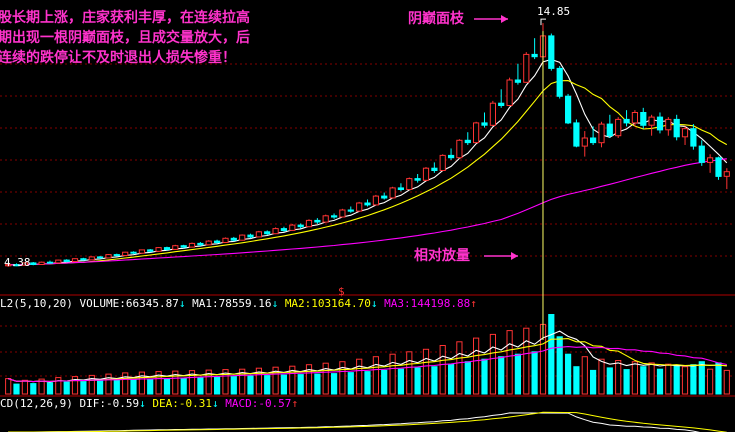 The width and height of the screenshot is (735, 432). I want to click on high-price-label: 14.85, so click(554, 11).